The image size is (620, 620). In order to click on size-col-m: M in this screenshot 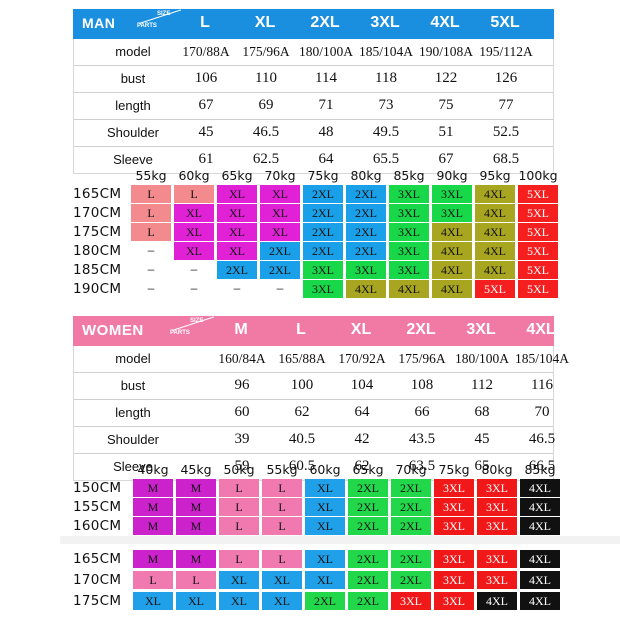, I will do `click(241, 329)`.